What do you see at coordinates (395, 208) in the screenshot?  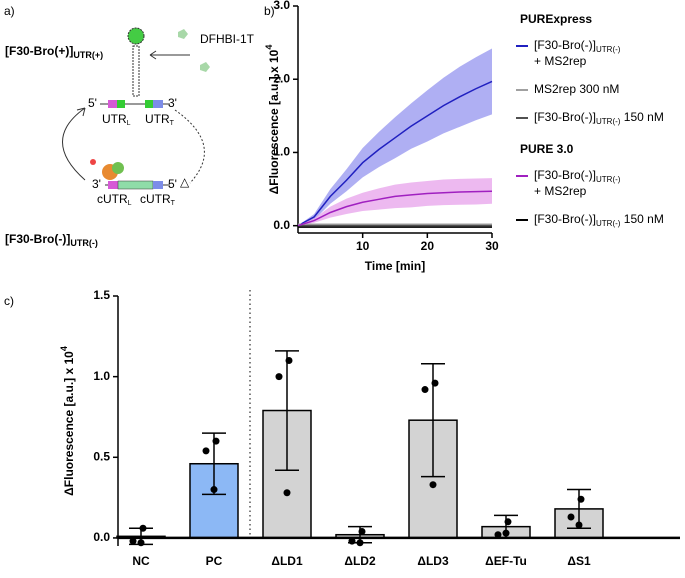 I see `line` at bounding box center [395, 208].